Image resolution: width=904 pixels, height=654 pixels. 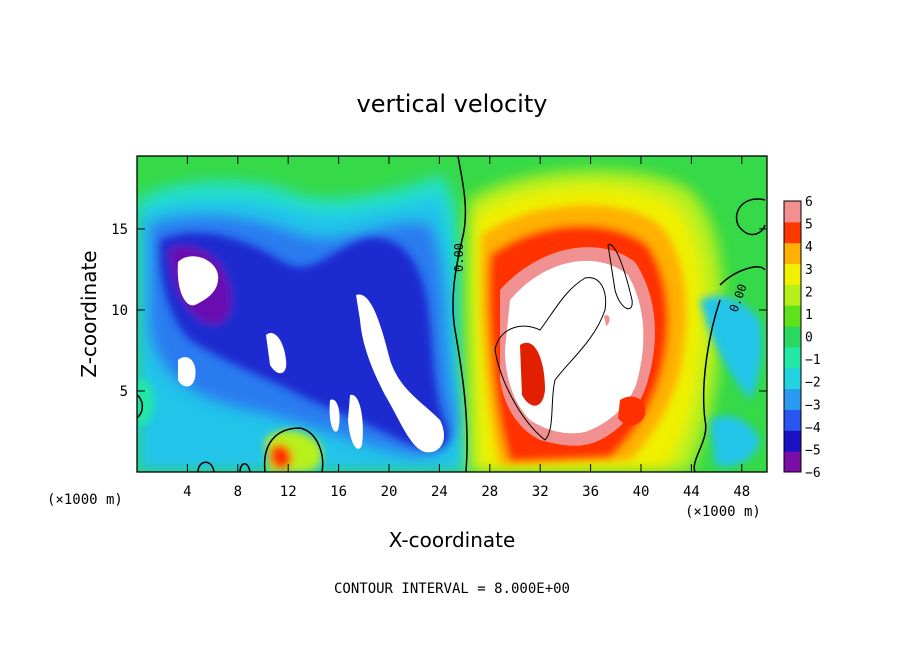 I want to click on x-tick-label: 28, so click(x=489, y=492).